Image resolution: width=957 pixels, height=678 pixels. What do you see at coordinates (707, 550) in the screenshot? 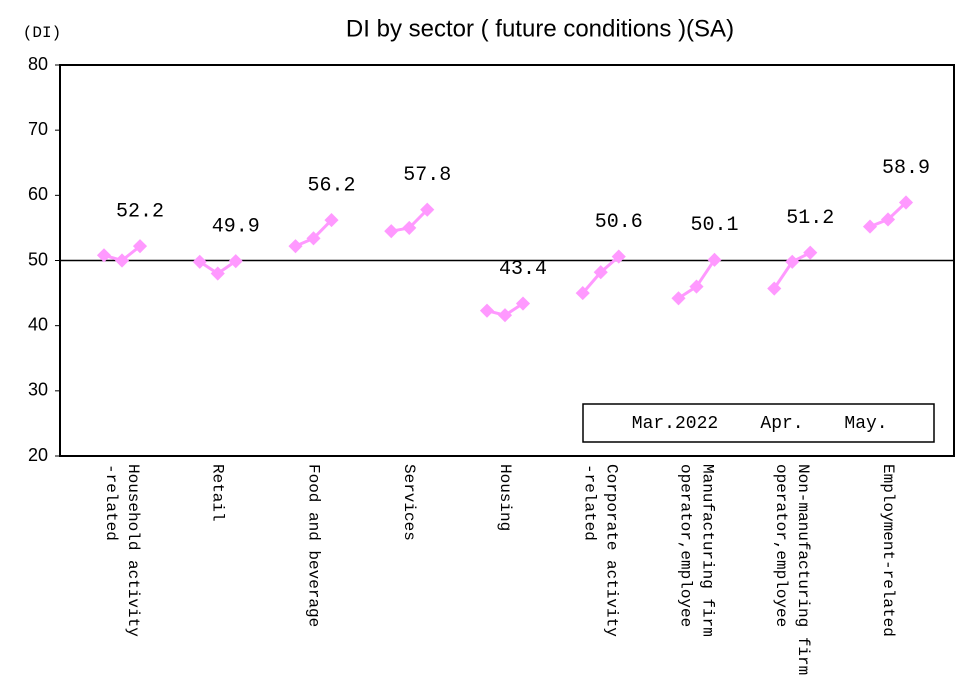
I see `x-tick-label: Manufacturing firm` at bounding box center [707, 550].